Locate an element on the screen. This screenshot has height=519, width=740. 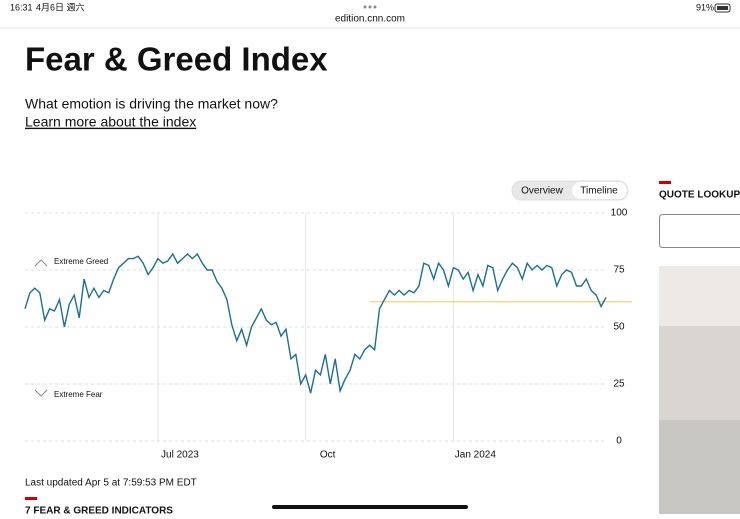
tab: Timeline is located at coordinates (599, 191).